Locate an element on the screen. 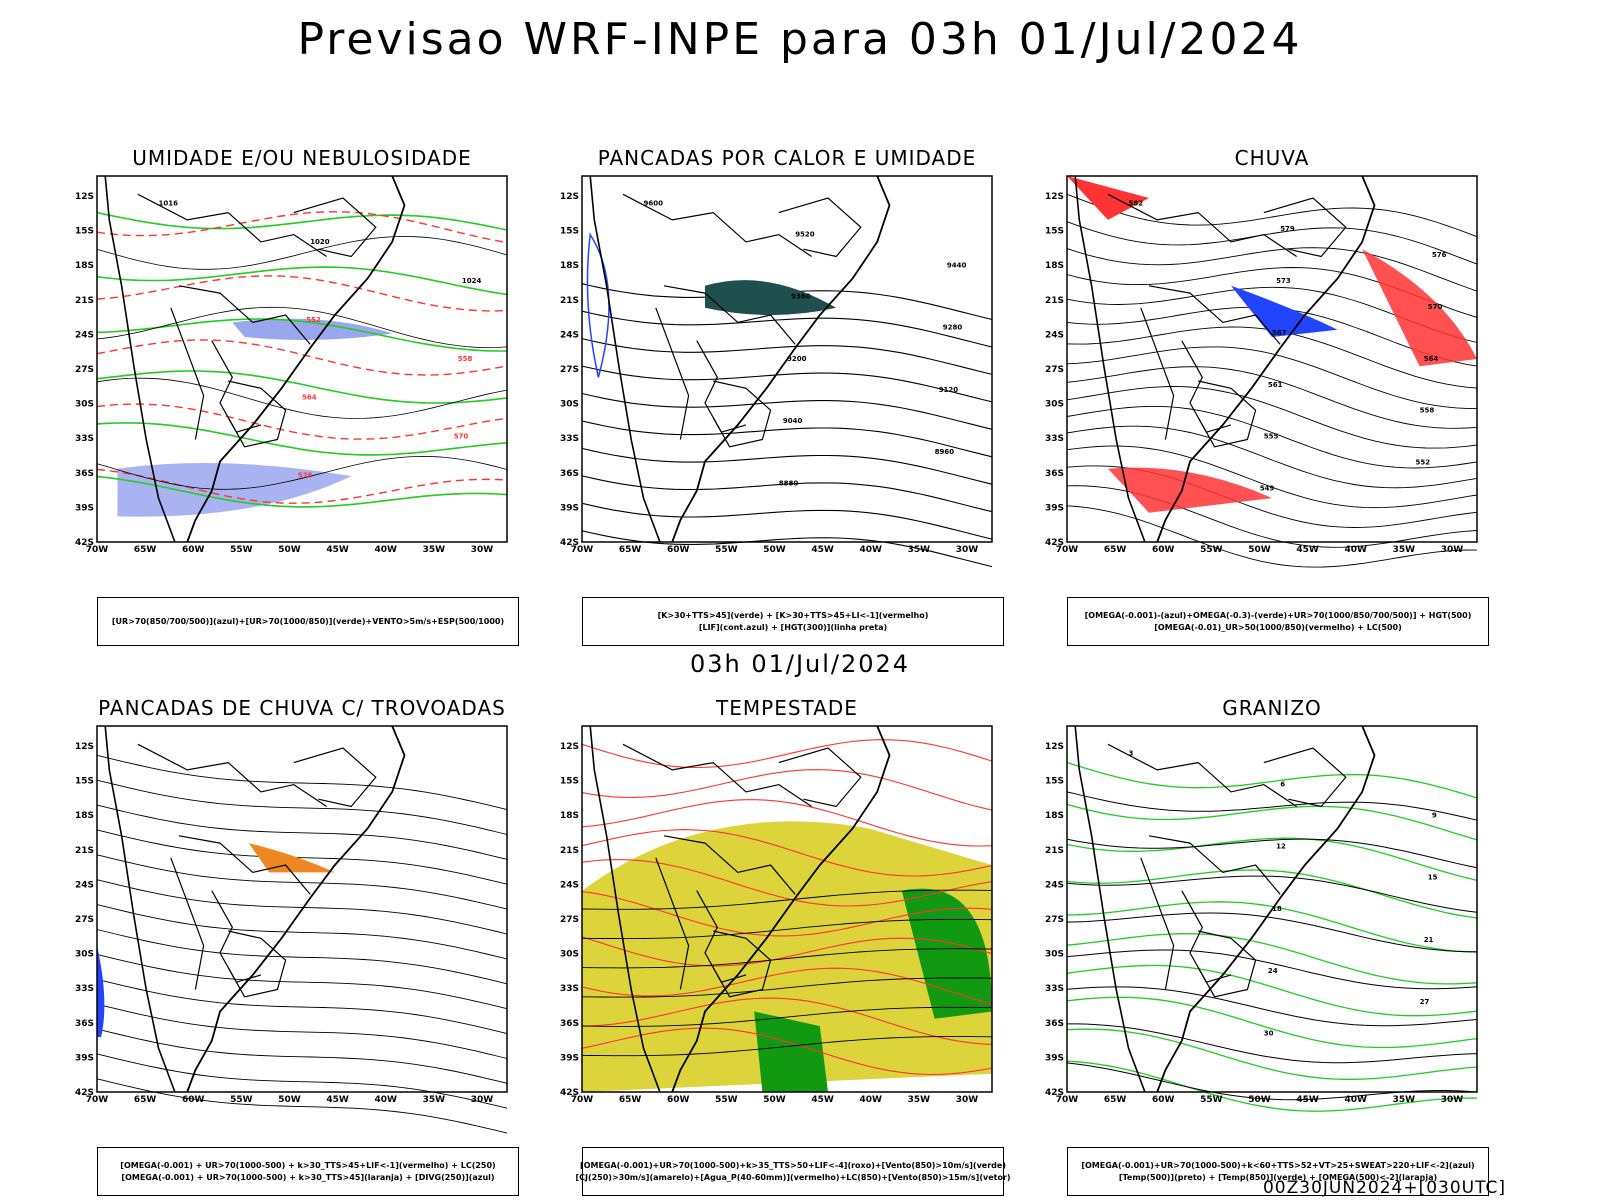 The height and width of the screenshot is (1200, 1600). contour-value-label: 561 is located at coordinates (1275, 385).